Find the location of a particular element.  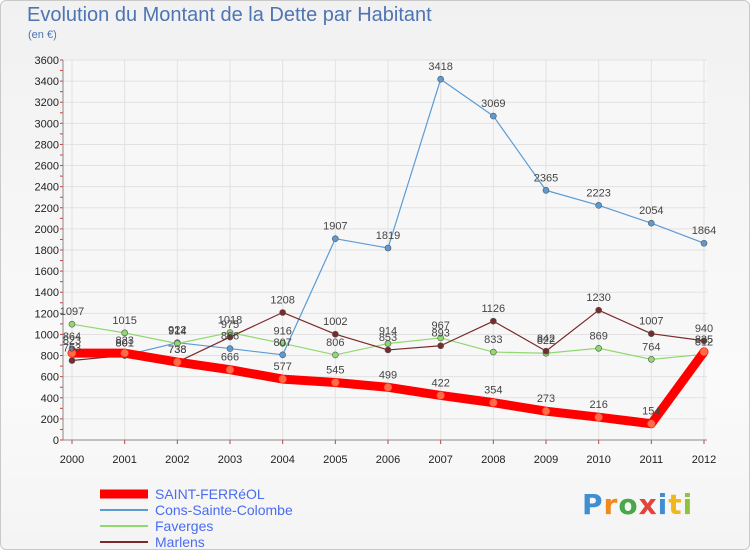

proxiti-logo: Proxiti is located at coordinates (638, 504).